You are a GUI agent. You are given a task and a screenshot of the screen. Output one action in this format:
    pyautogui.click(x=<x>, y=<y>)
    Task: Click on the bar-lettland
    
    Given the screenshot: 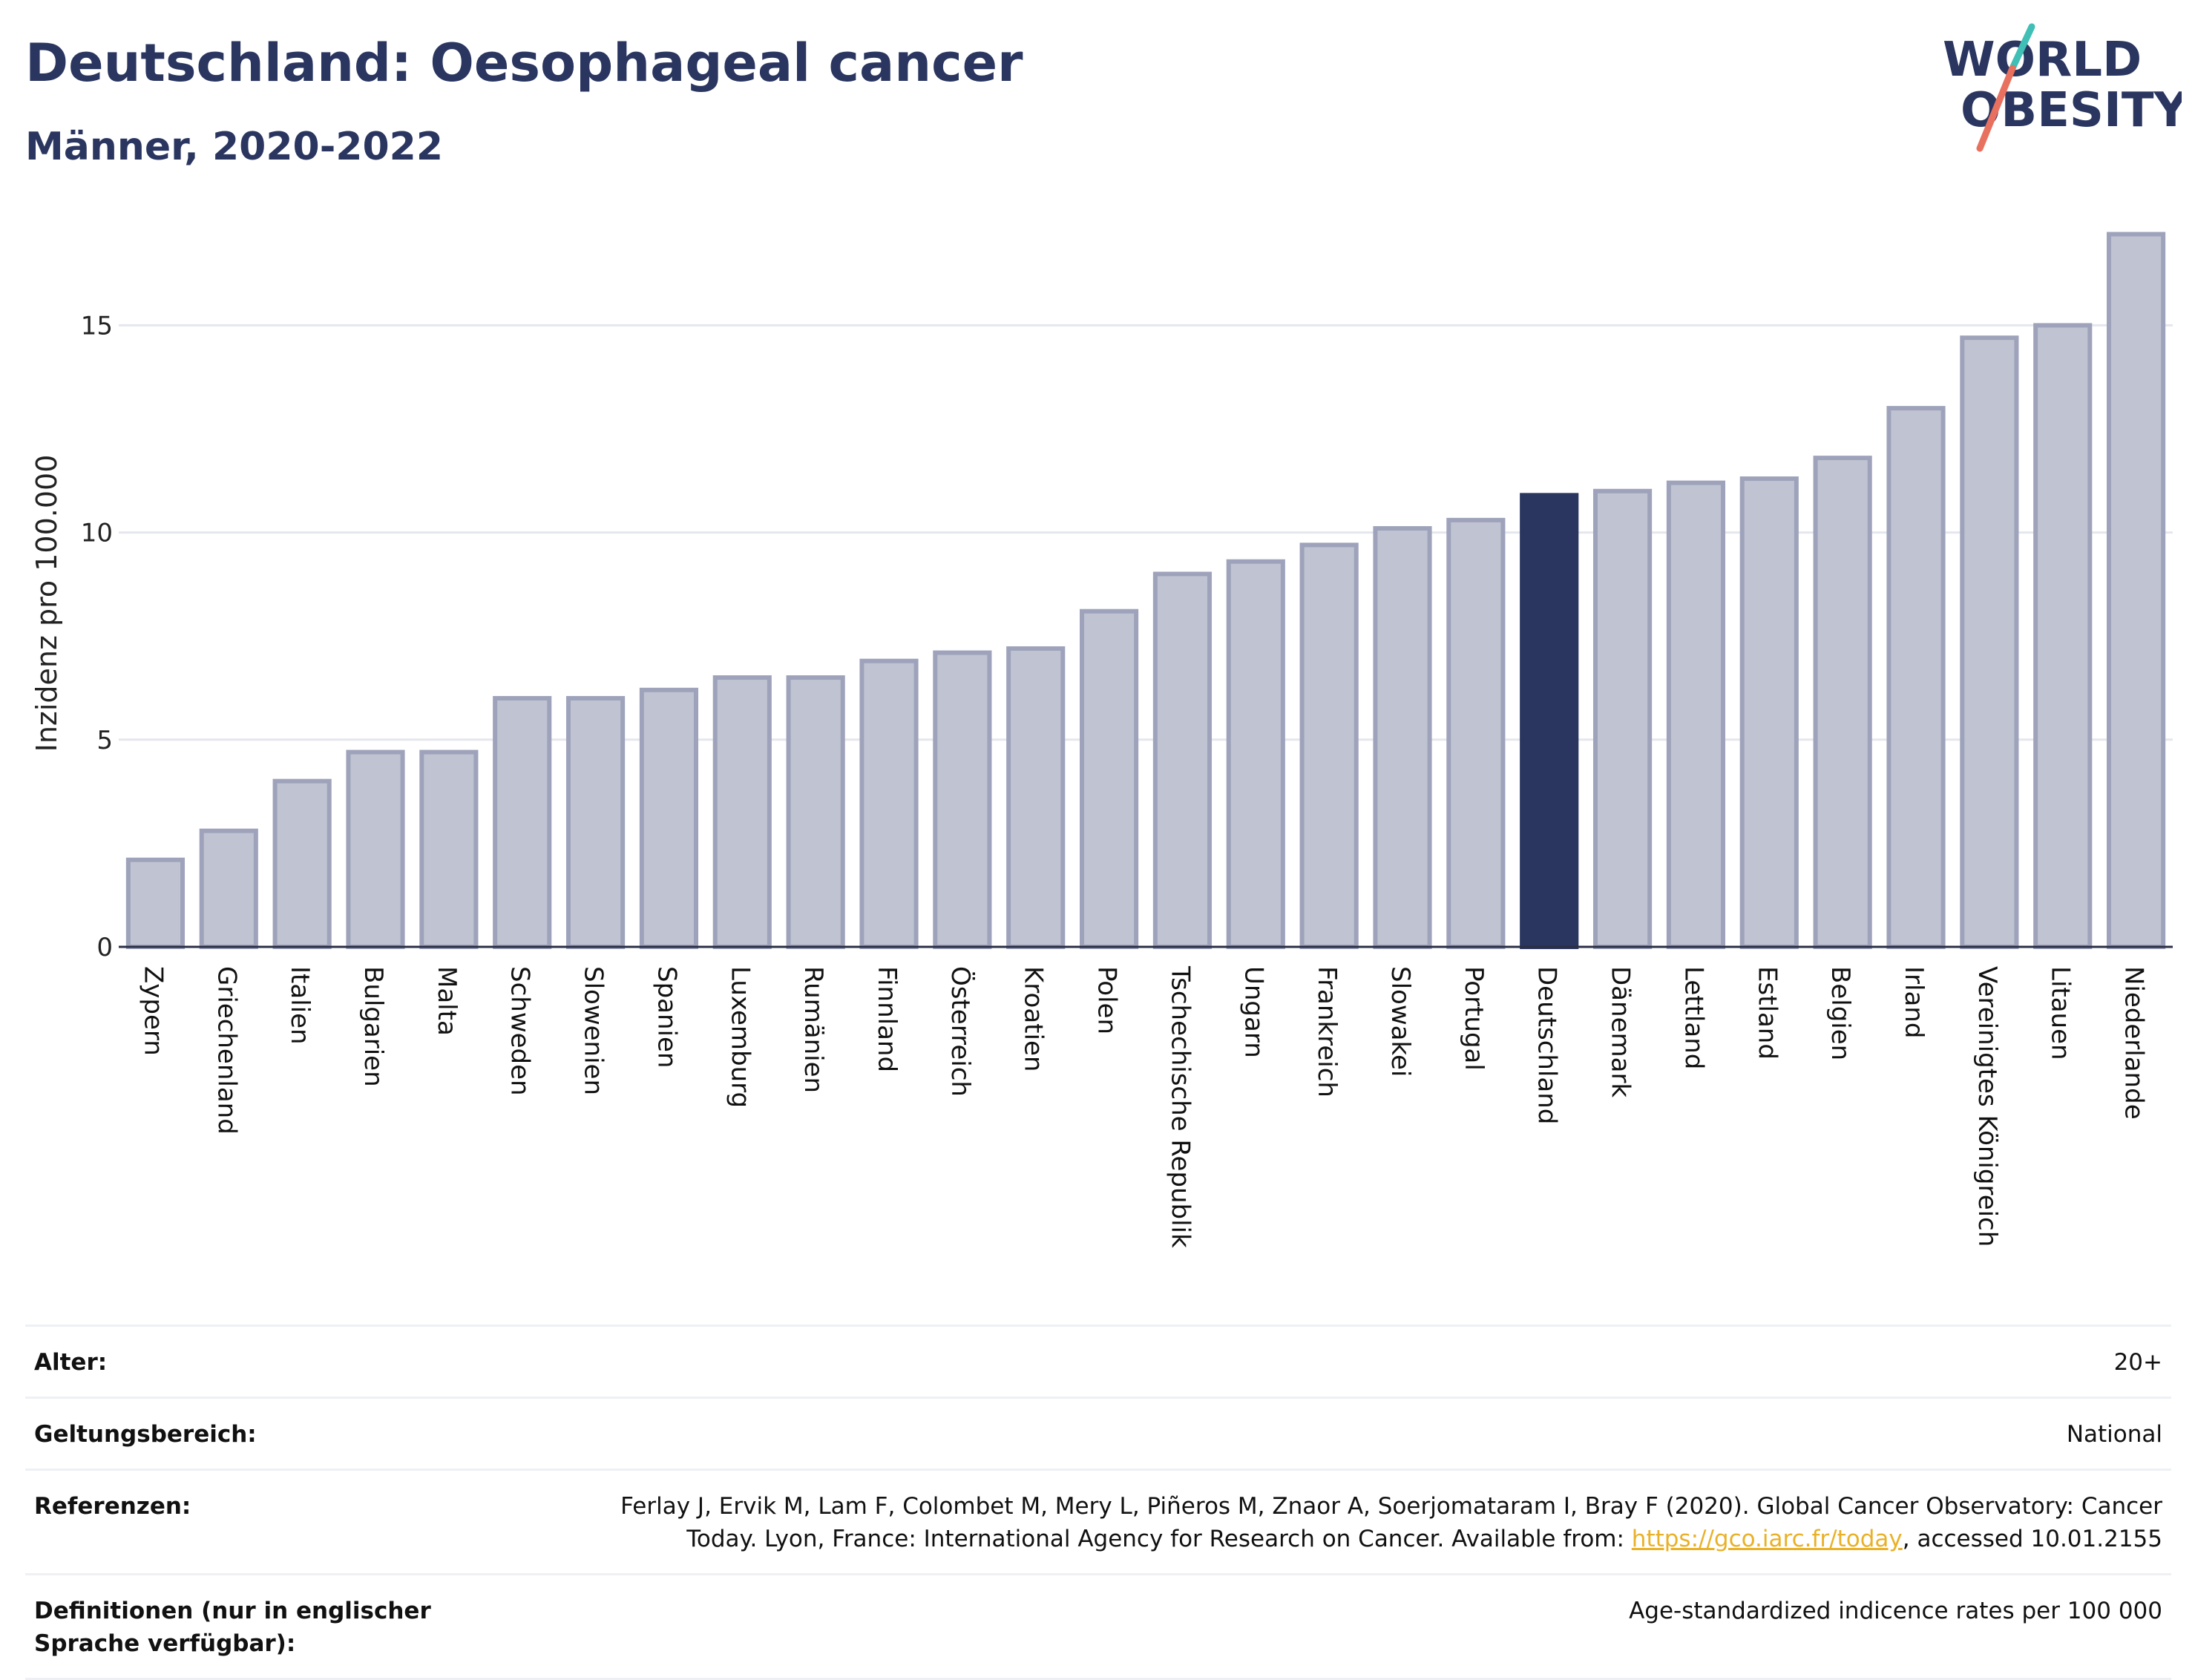 What is the action you would take?
    pyautogui.click(x=1696, y=715)
    